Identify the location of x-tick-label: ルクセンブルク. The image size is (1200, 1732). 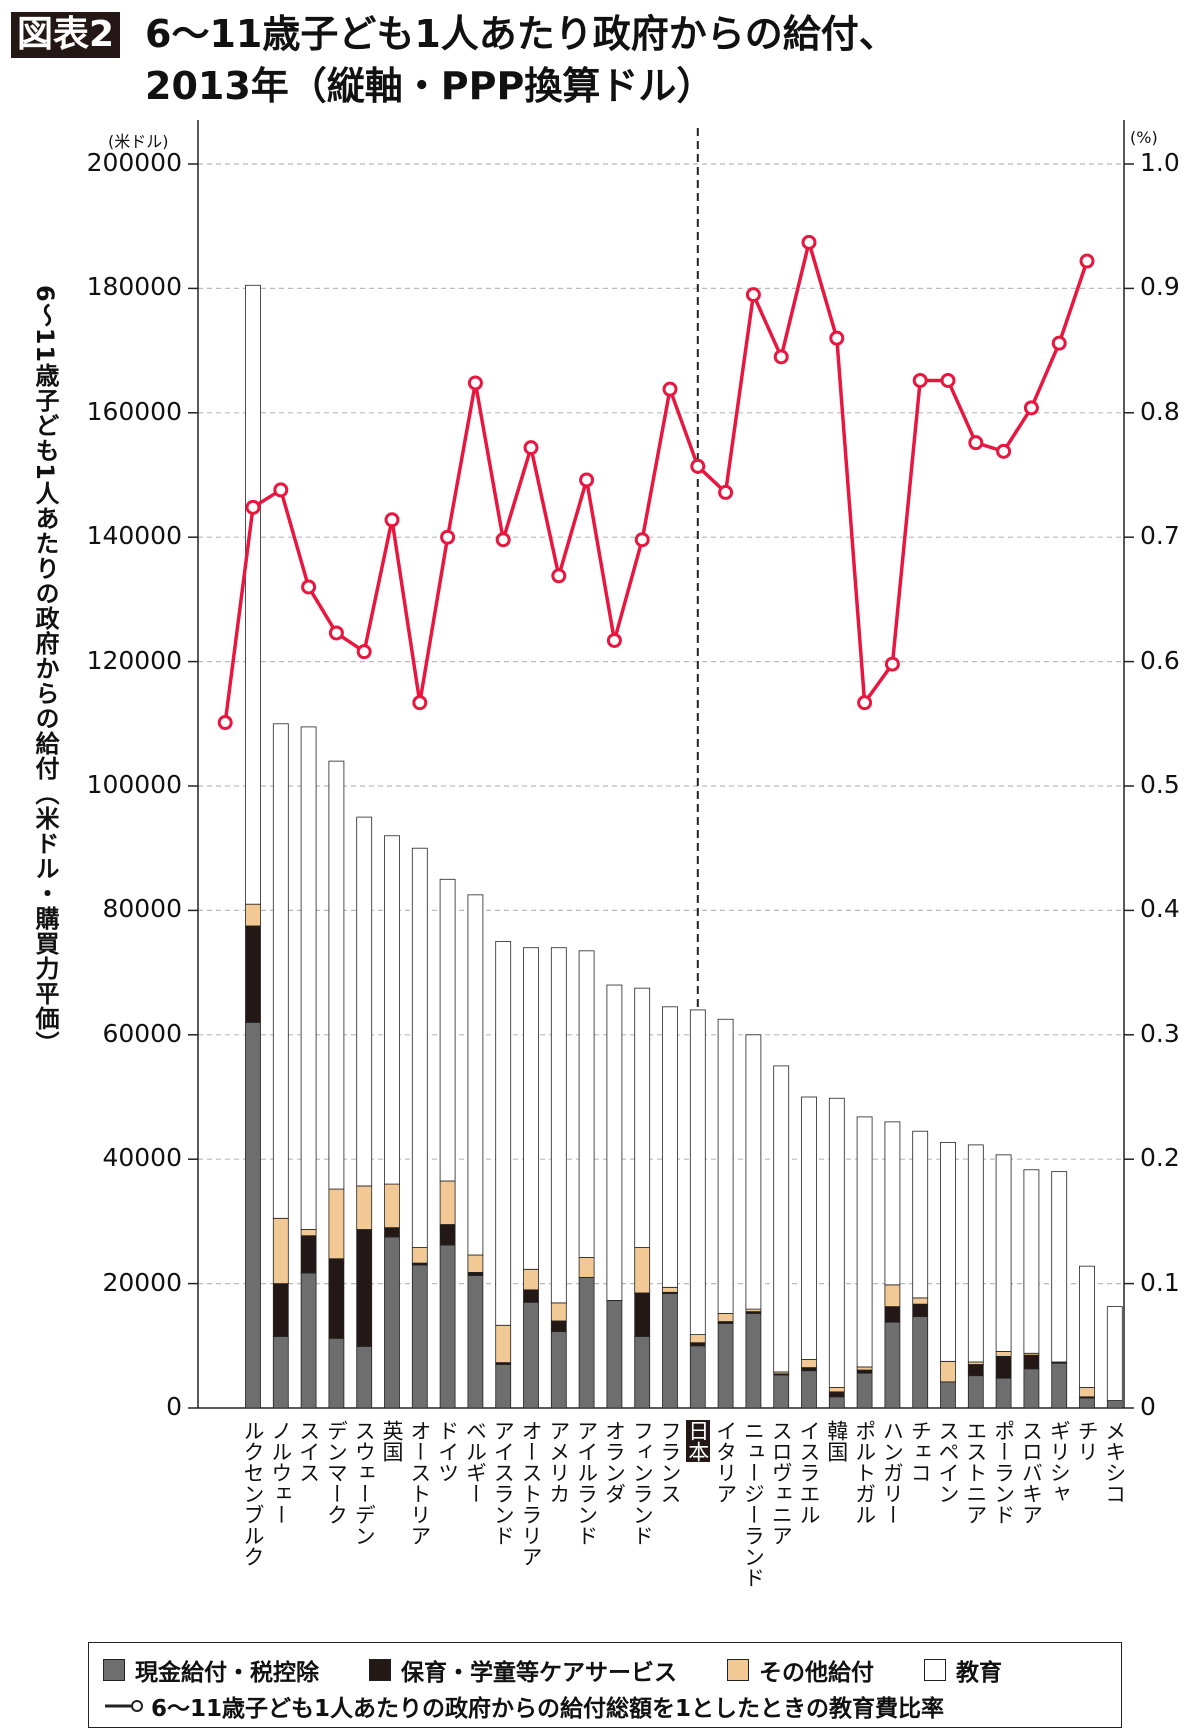
(253, 1493).